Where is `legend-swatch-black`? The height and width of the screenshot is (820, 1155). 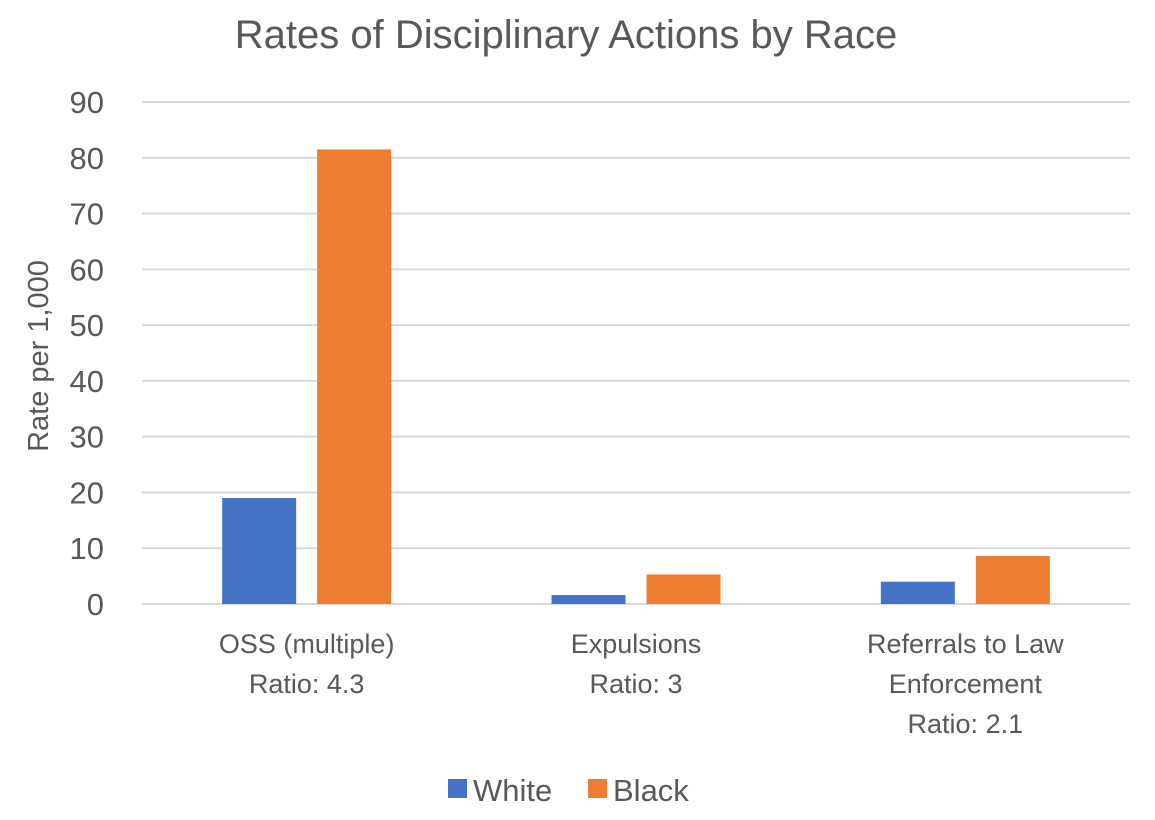 legend-swatch-black is located at coordinates (597, 788).